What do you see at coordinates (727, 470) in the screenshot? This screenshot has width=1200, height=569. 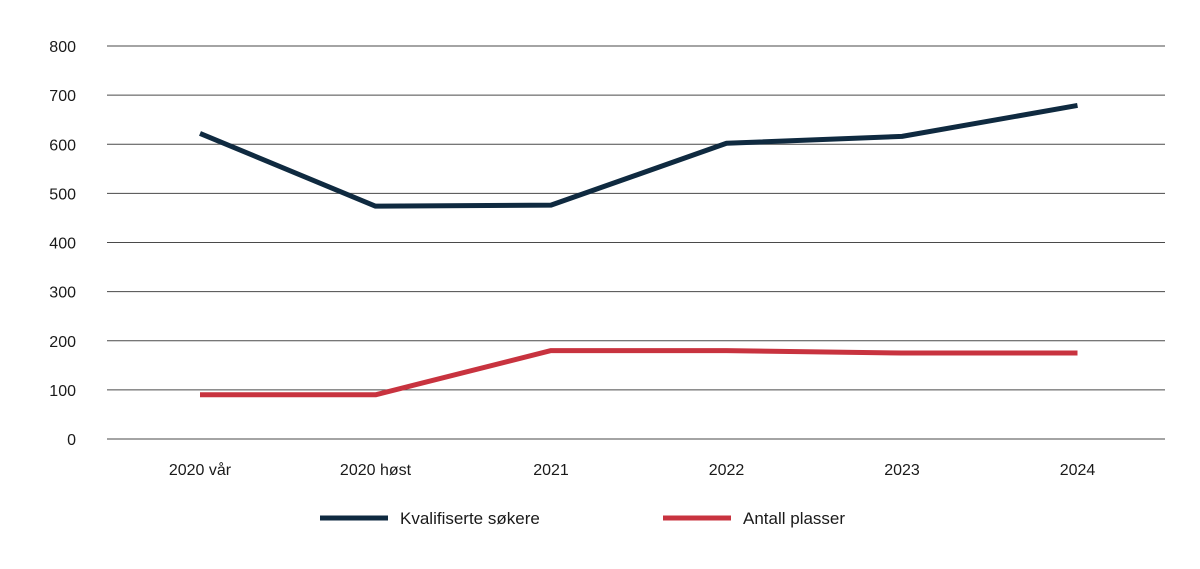 I see `x-tick-label: 2022` at bounding box center [727, 470].